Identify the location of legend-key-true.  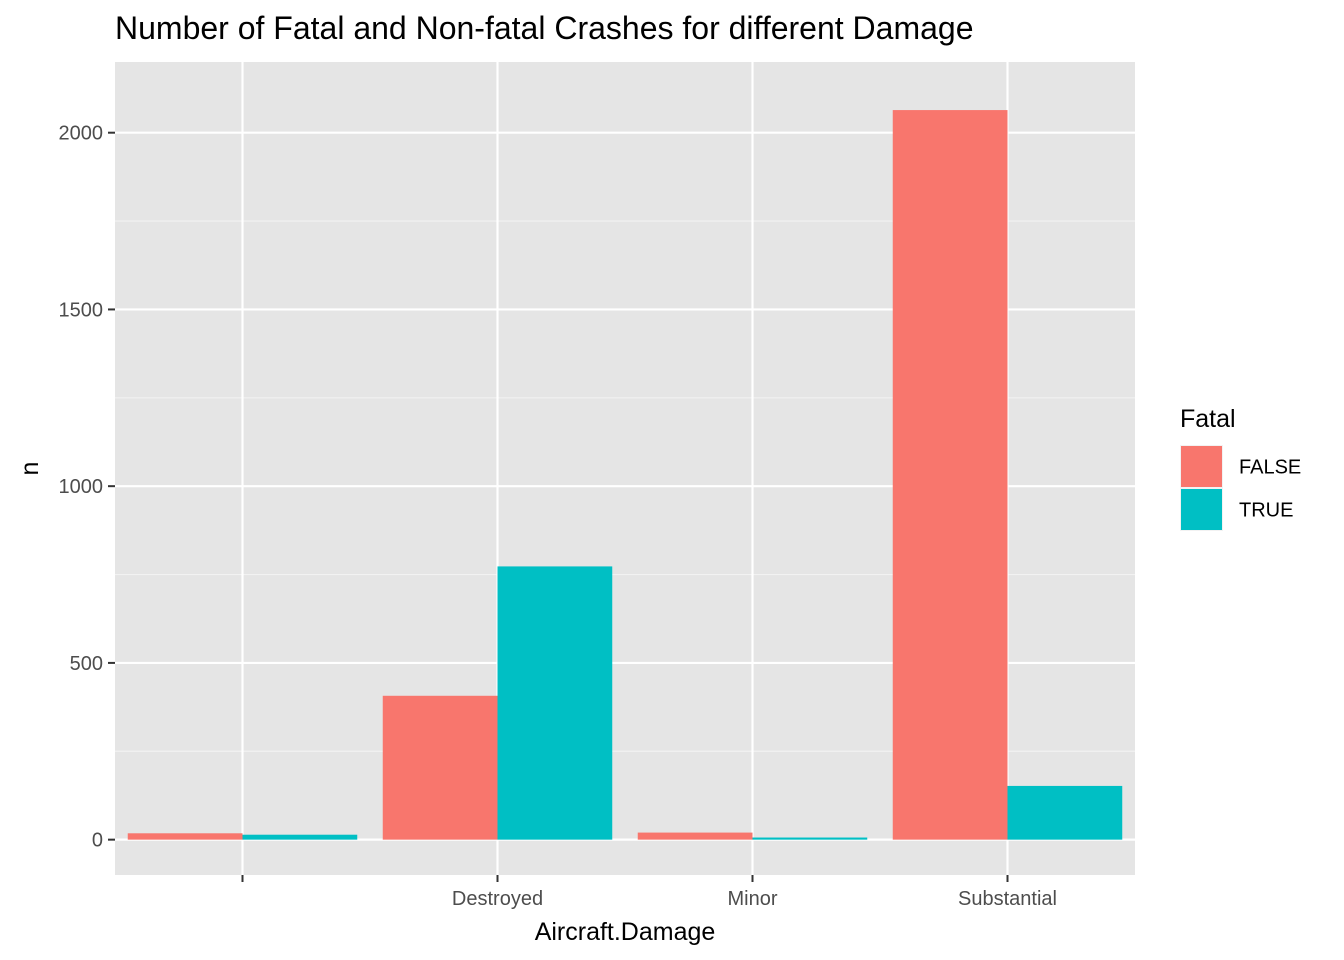
(1201, 509).